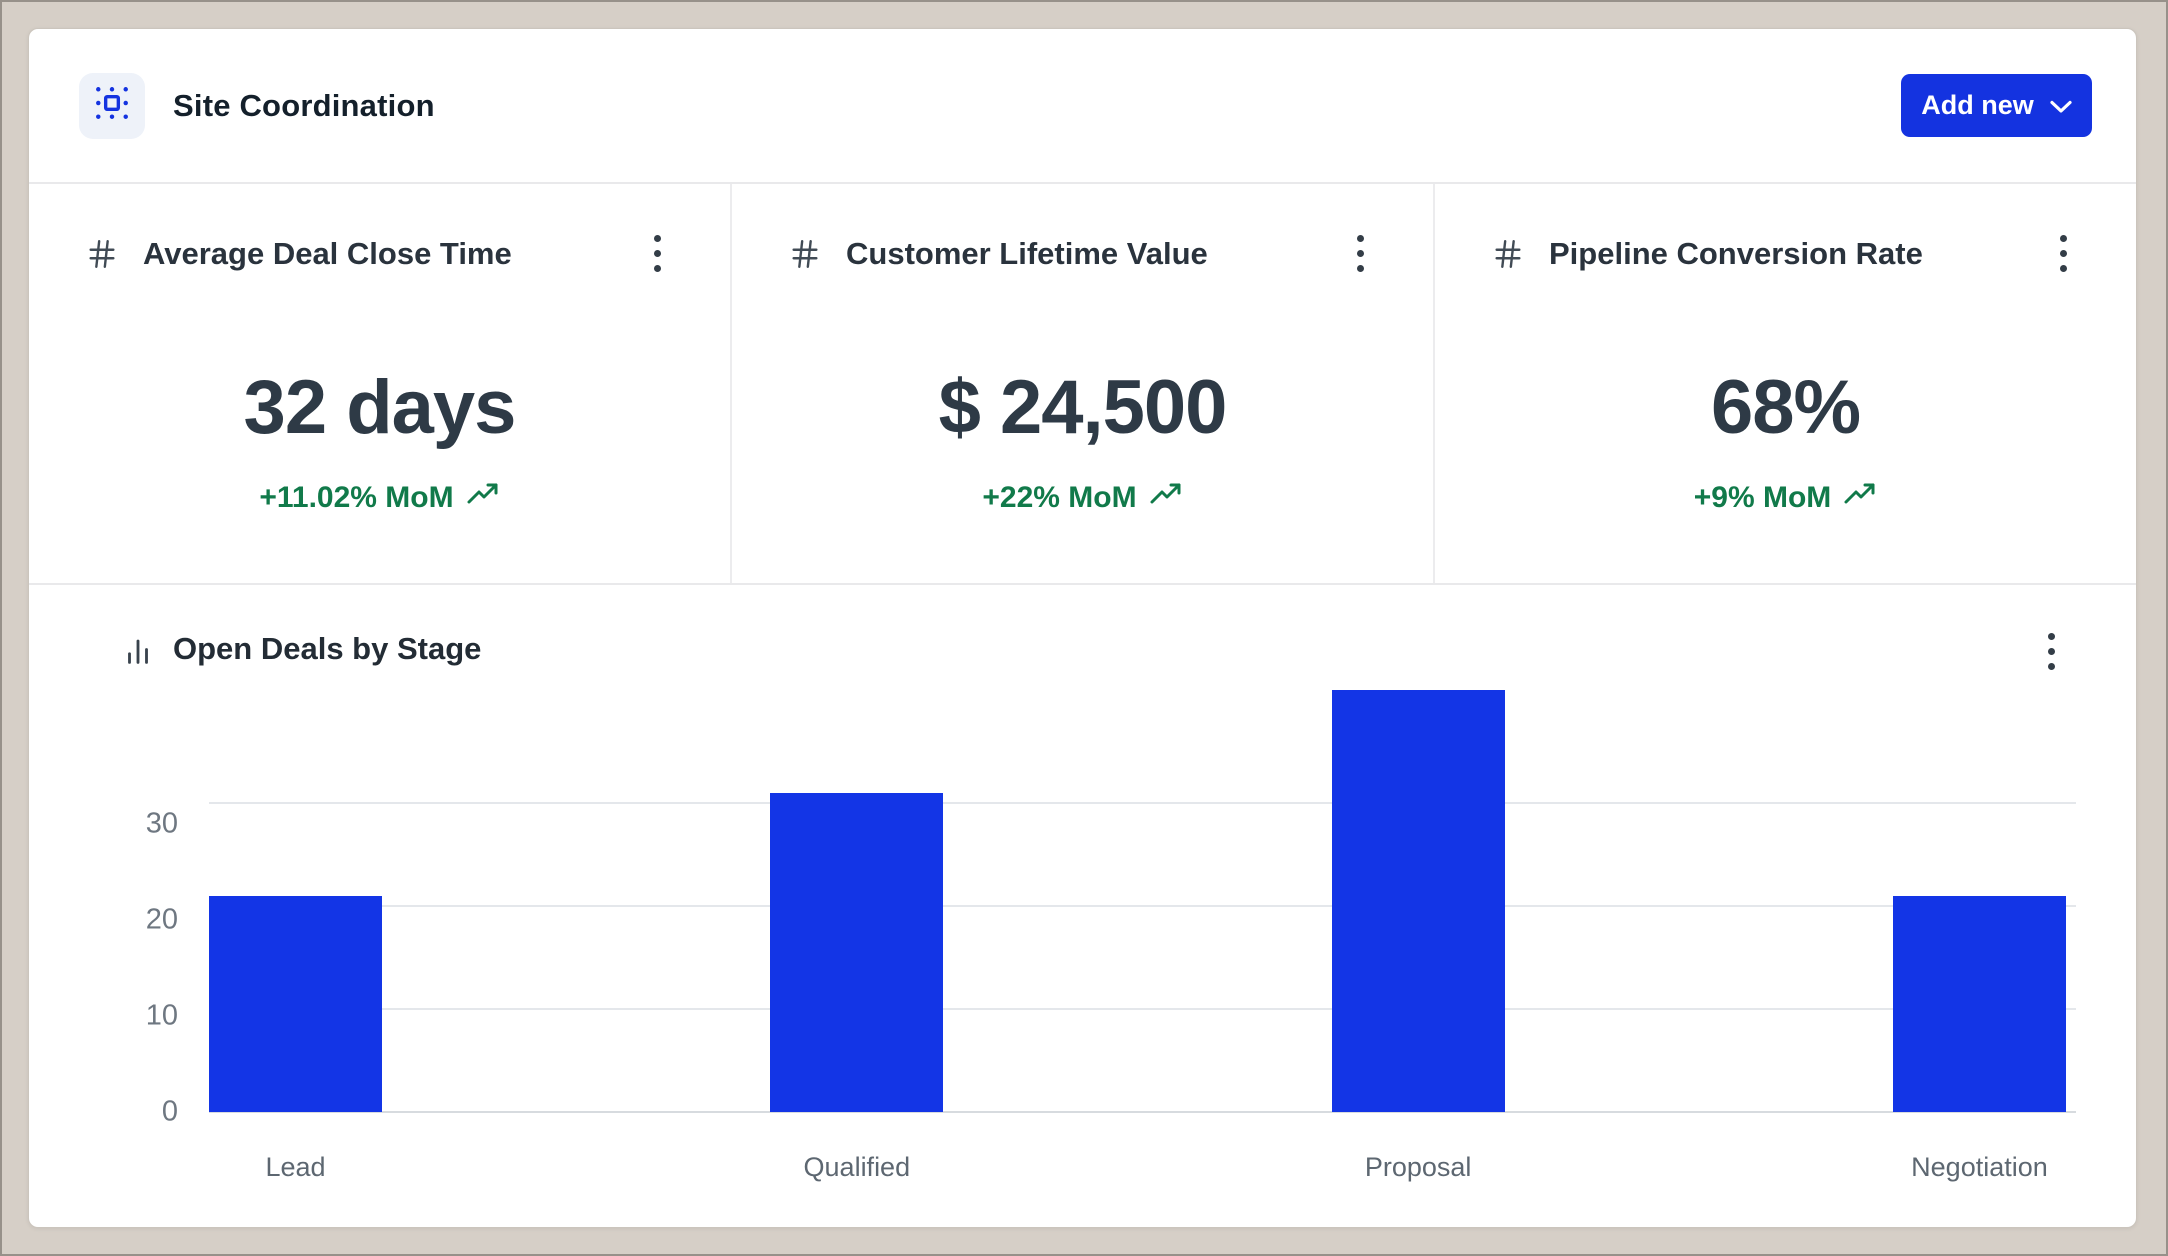 The image size is (2168, 1256). What do you see at coordinates (1137, 1167) in the screenshot?
I see `chart-x-axis: Lead Qualified Proposal Negotiation` at bounding box center [1137, 1167].